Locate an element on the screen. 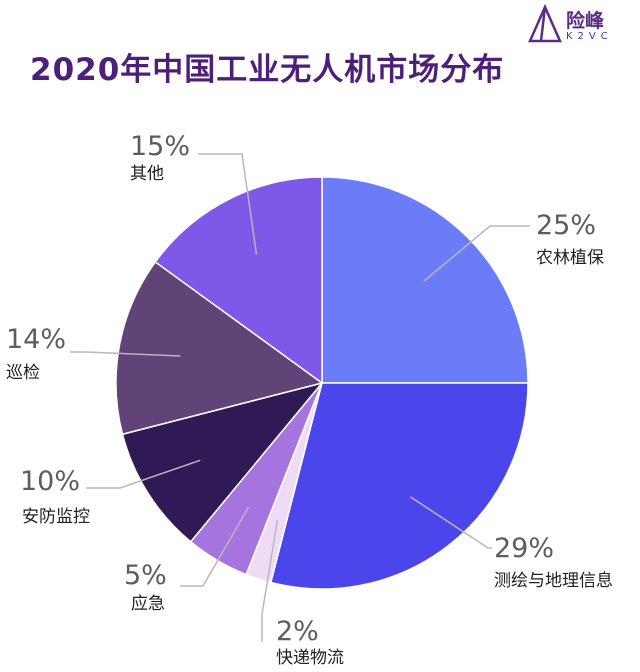 The width and height of the screenshot is (640, 672). chart-title: 2020年中国工业无人机市场分布 is located at coordinates (267, 70).